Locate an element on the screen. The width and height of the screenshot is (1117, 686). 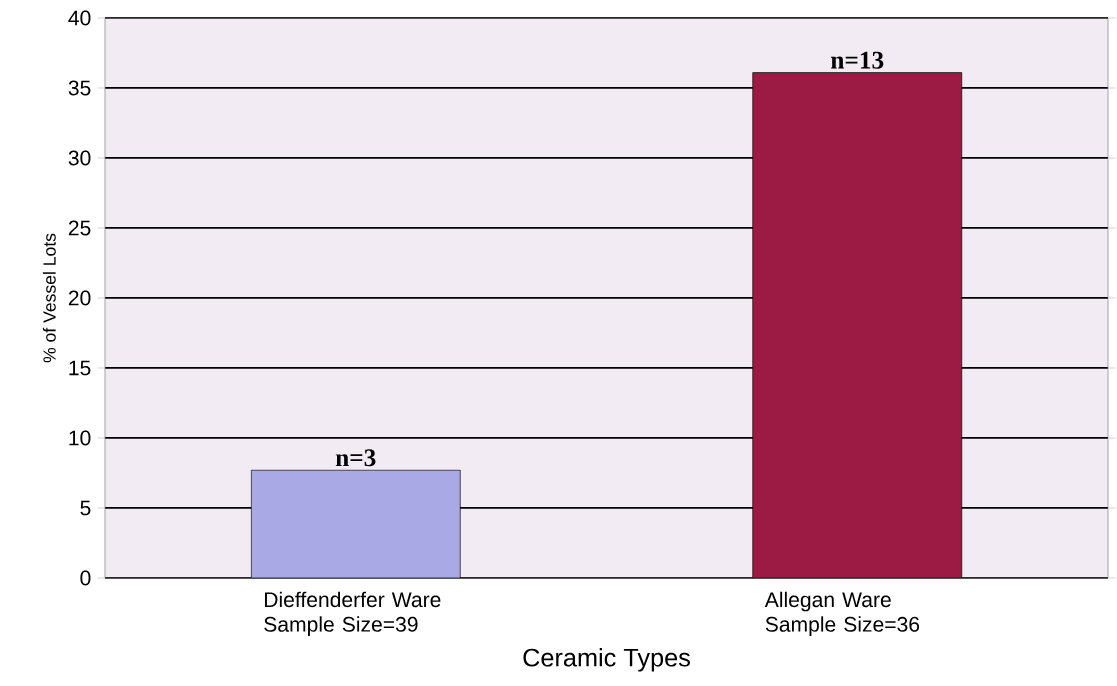
annotation: n=3 is located at coordinates (355, 458).